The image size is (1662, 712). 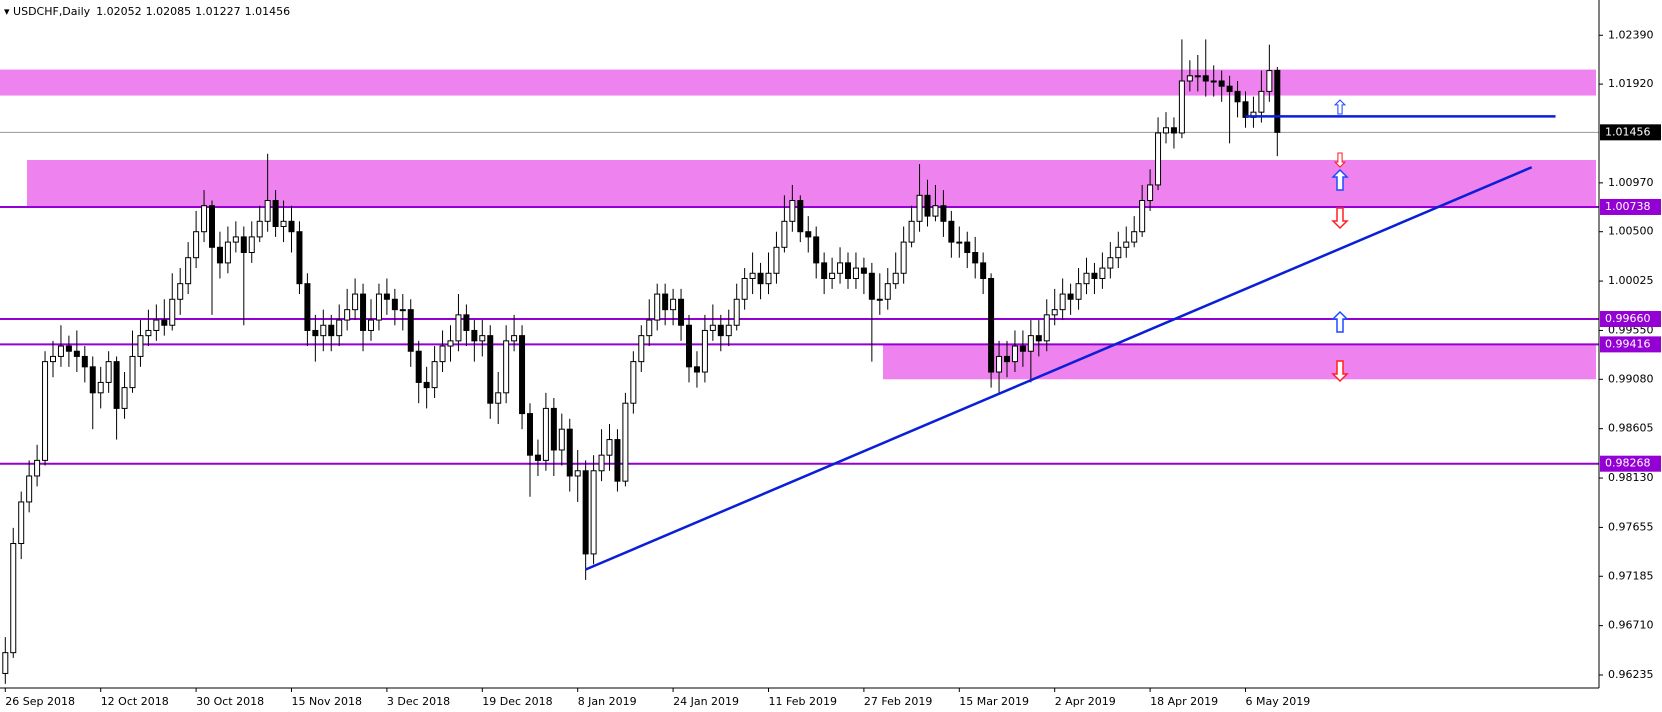 I want to click on level-label: 1.00738, so click(x=1628, y=206).